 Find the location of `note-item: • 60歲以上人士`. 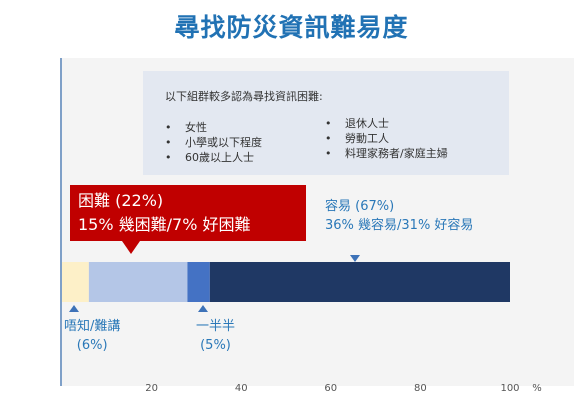

note-item: • 60歲以上人士 is located at coordinates (213, 157).